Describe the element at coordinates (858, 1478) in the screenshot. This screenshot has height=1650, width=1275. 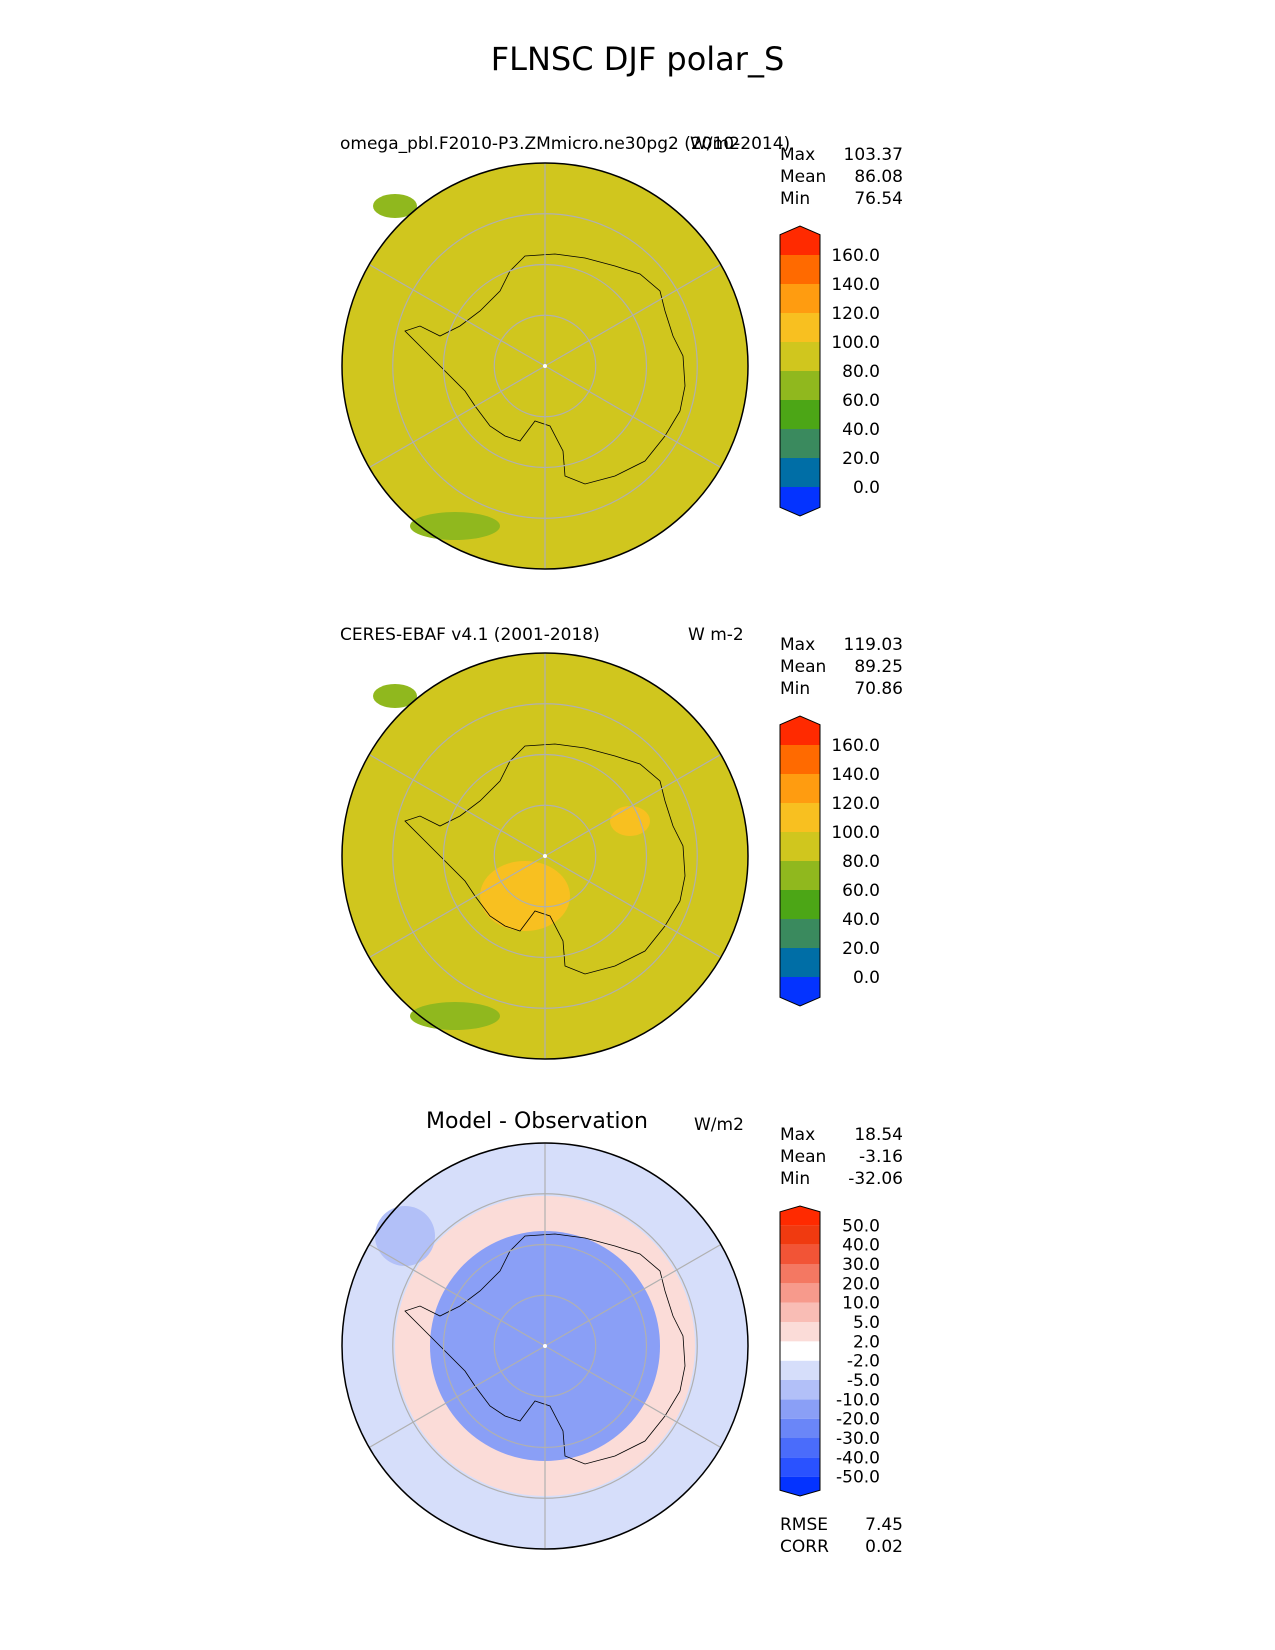
I see `colorbar-tick-label: -50.0` at that location.